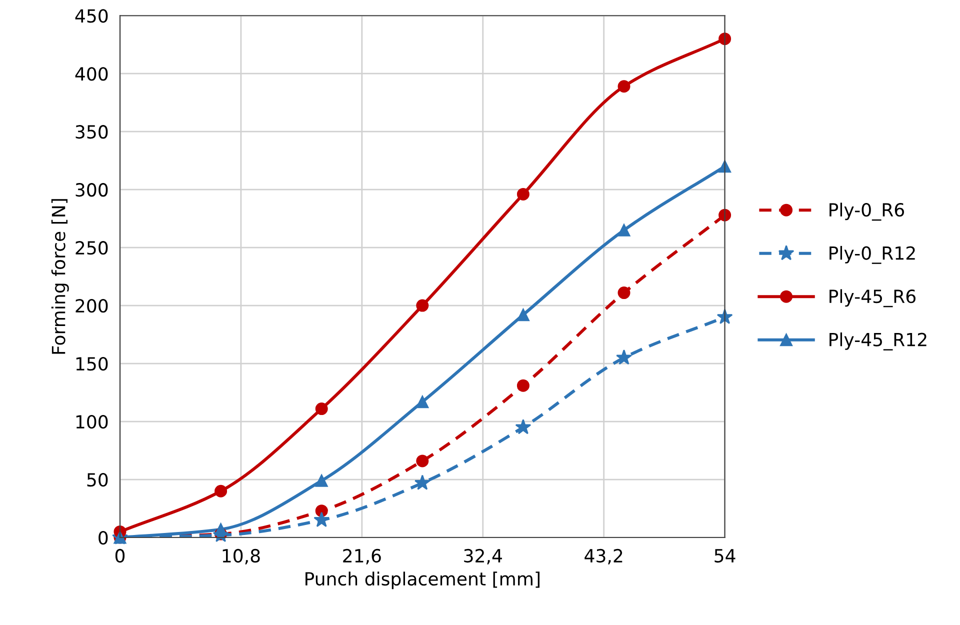 This screenshot has width=960, height=625. I want to click on y-tick-label: 250, so click(92, 248).